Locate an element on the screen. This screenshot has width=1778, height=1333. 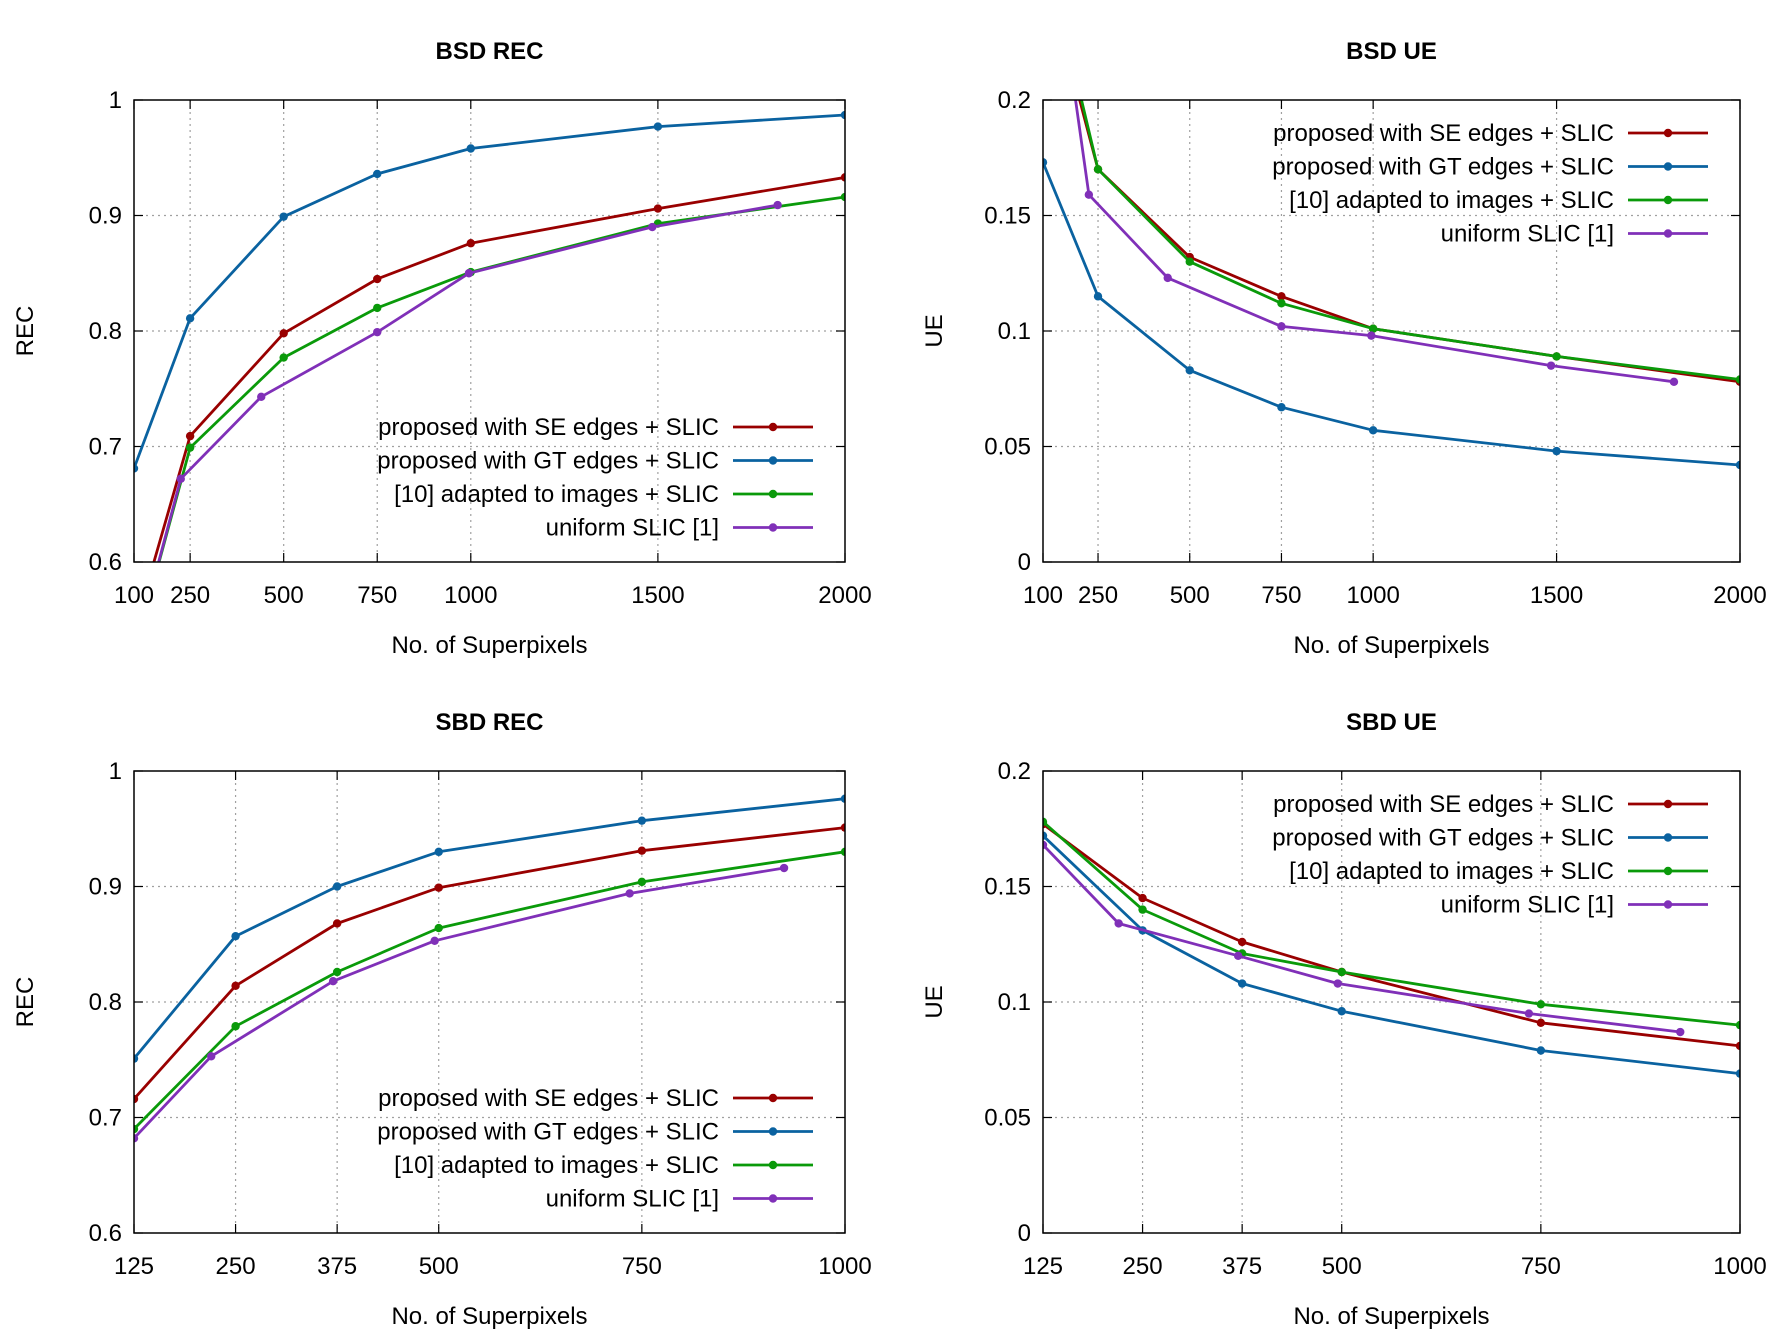
y-tick-label: 0.9 is located at coordinates (105, 887).